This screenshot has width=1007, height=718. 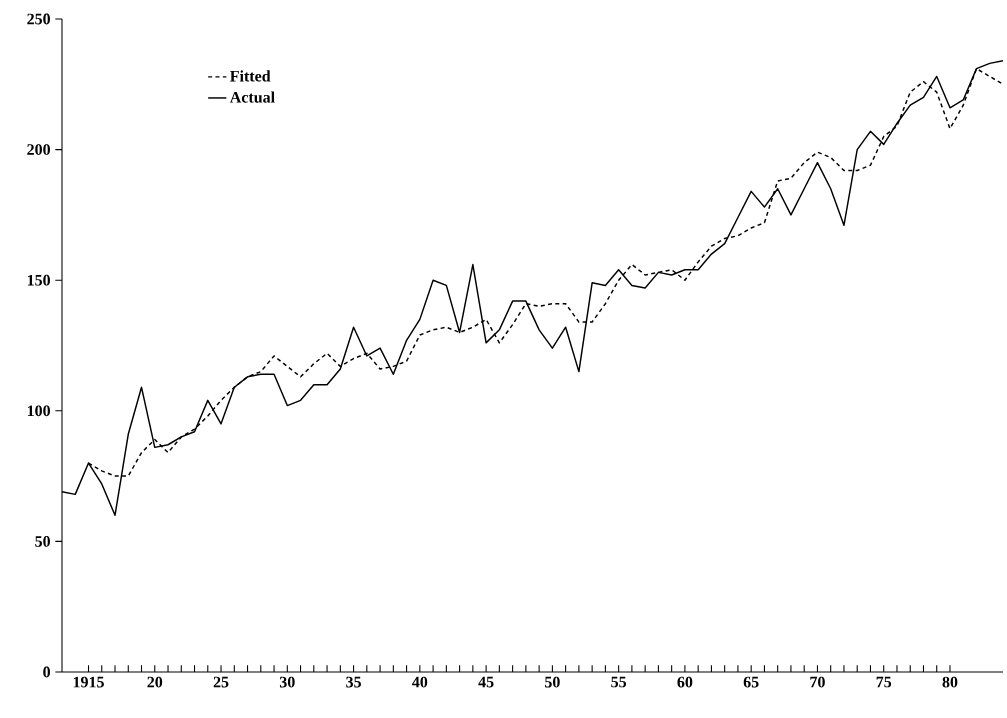 What do you see at coordinates (38, 149) in the screenshot?
I see `y-tick-label: 200` at bounding box center [38, 149].